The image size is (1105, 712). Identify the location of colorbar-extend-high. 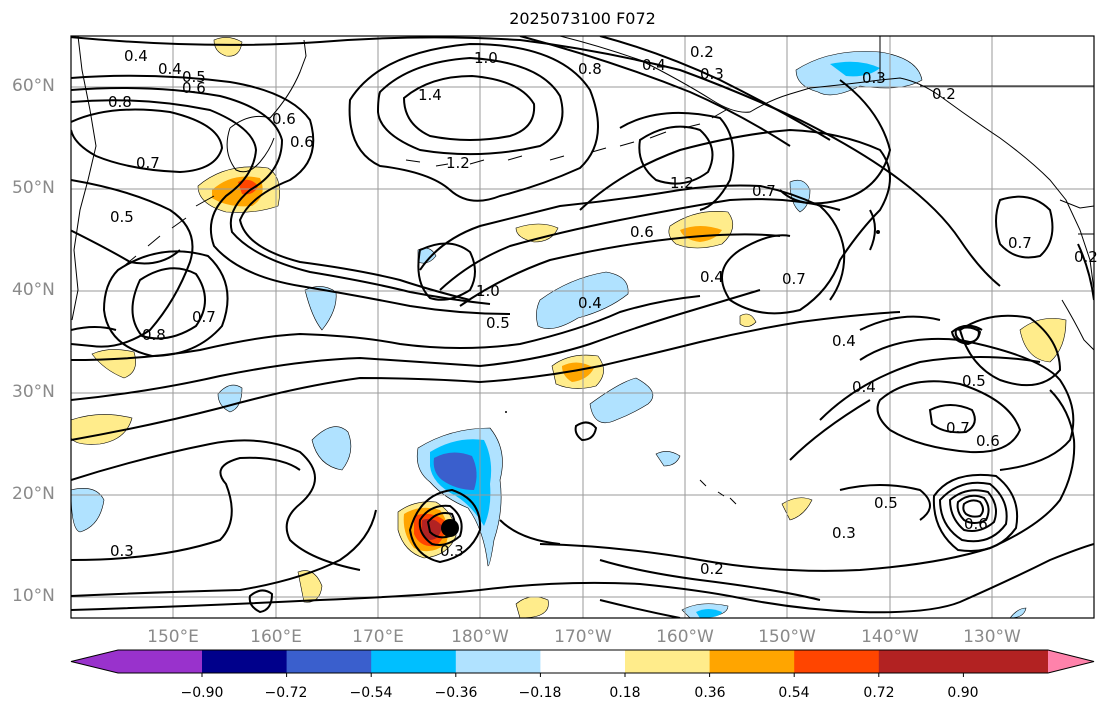
(1071, 661).